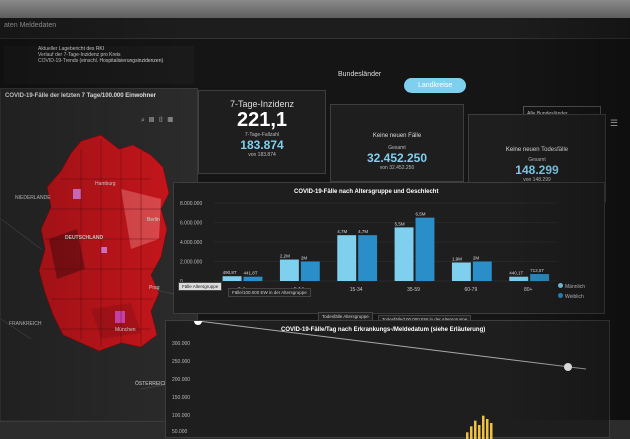 The width and height of the screenshot is (630, 439). Describe the element at coordinates (181, 416) in the screenshot. I see `ytick-100000: 100.000` at that location.